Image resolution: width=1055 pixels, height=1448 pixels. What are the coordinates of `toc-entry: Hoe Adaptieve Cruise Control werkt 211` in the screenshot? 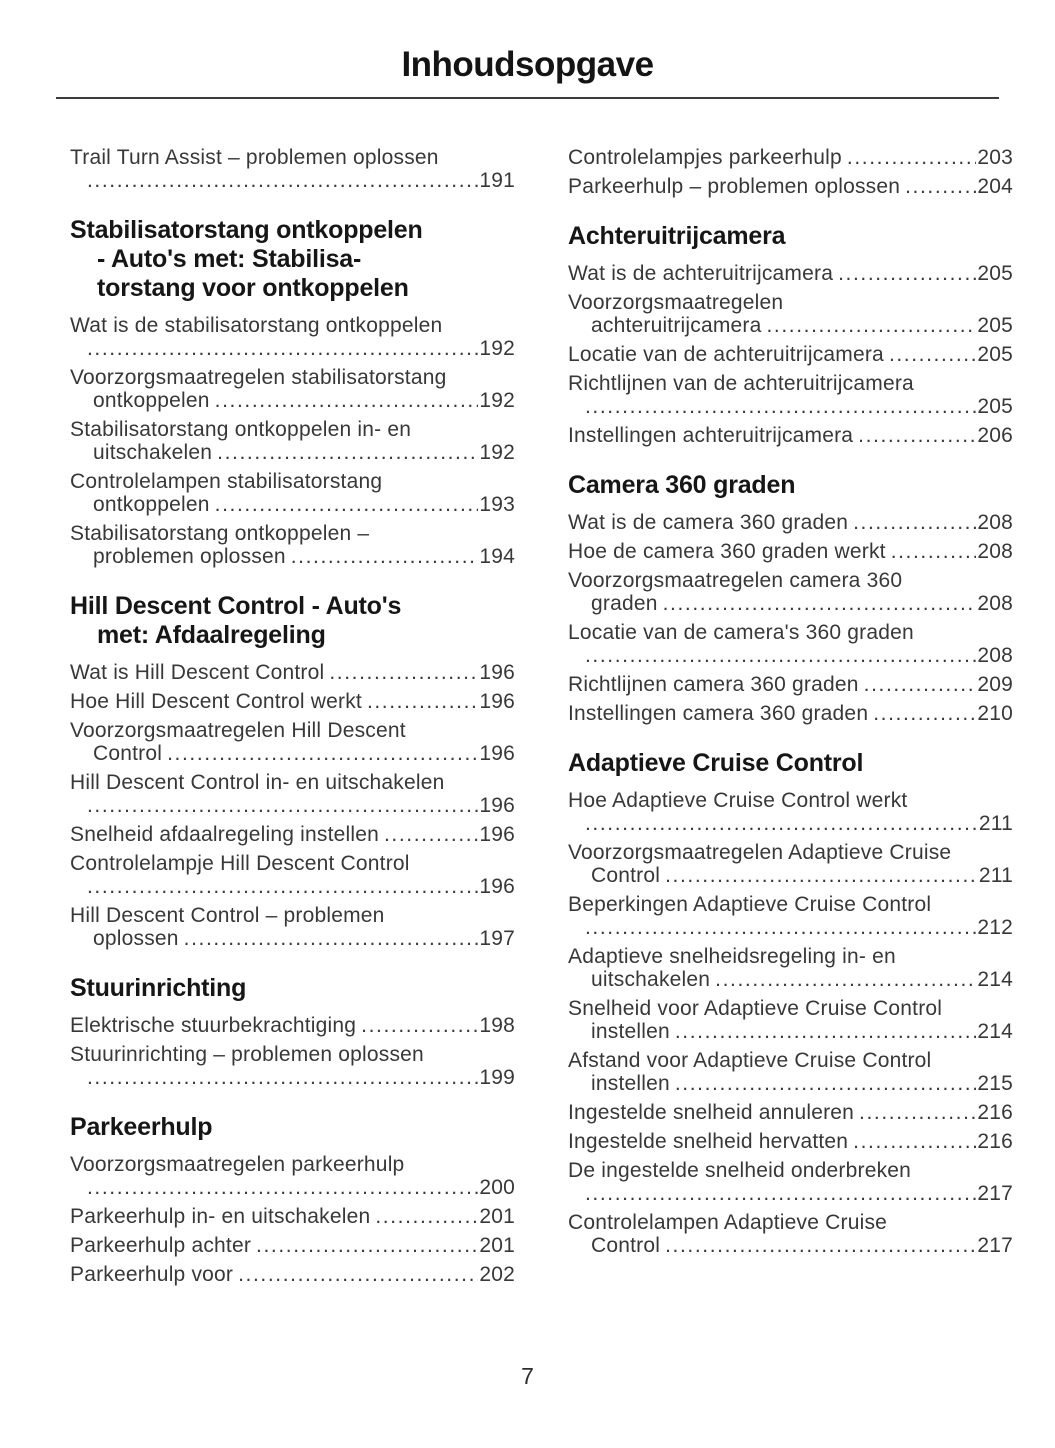 It's located at (790, 812).